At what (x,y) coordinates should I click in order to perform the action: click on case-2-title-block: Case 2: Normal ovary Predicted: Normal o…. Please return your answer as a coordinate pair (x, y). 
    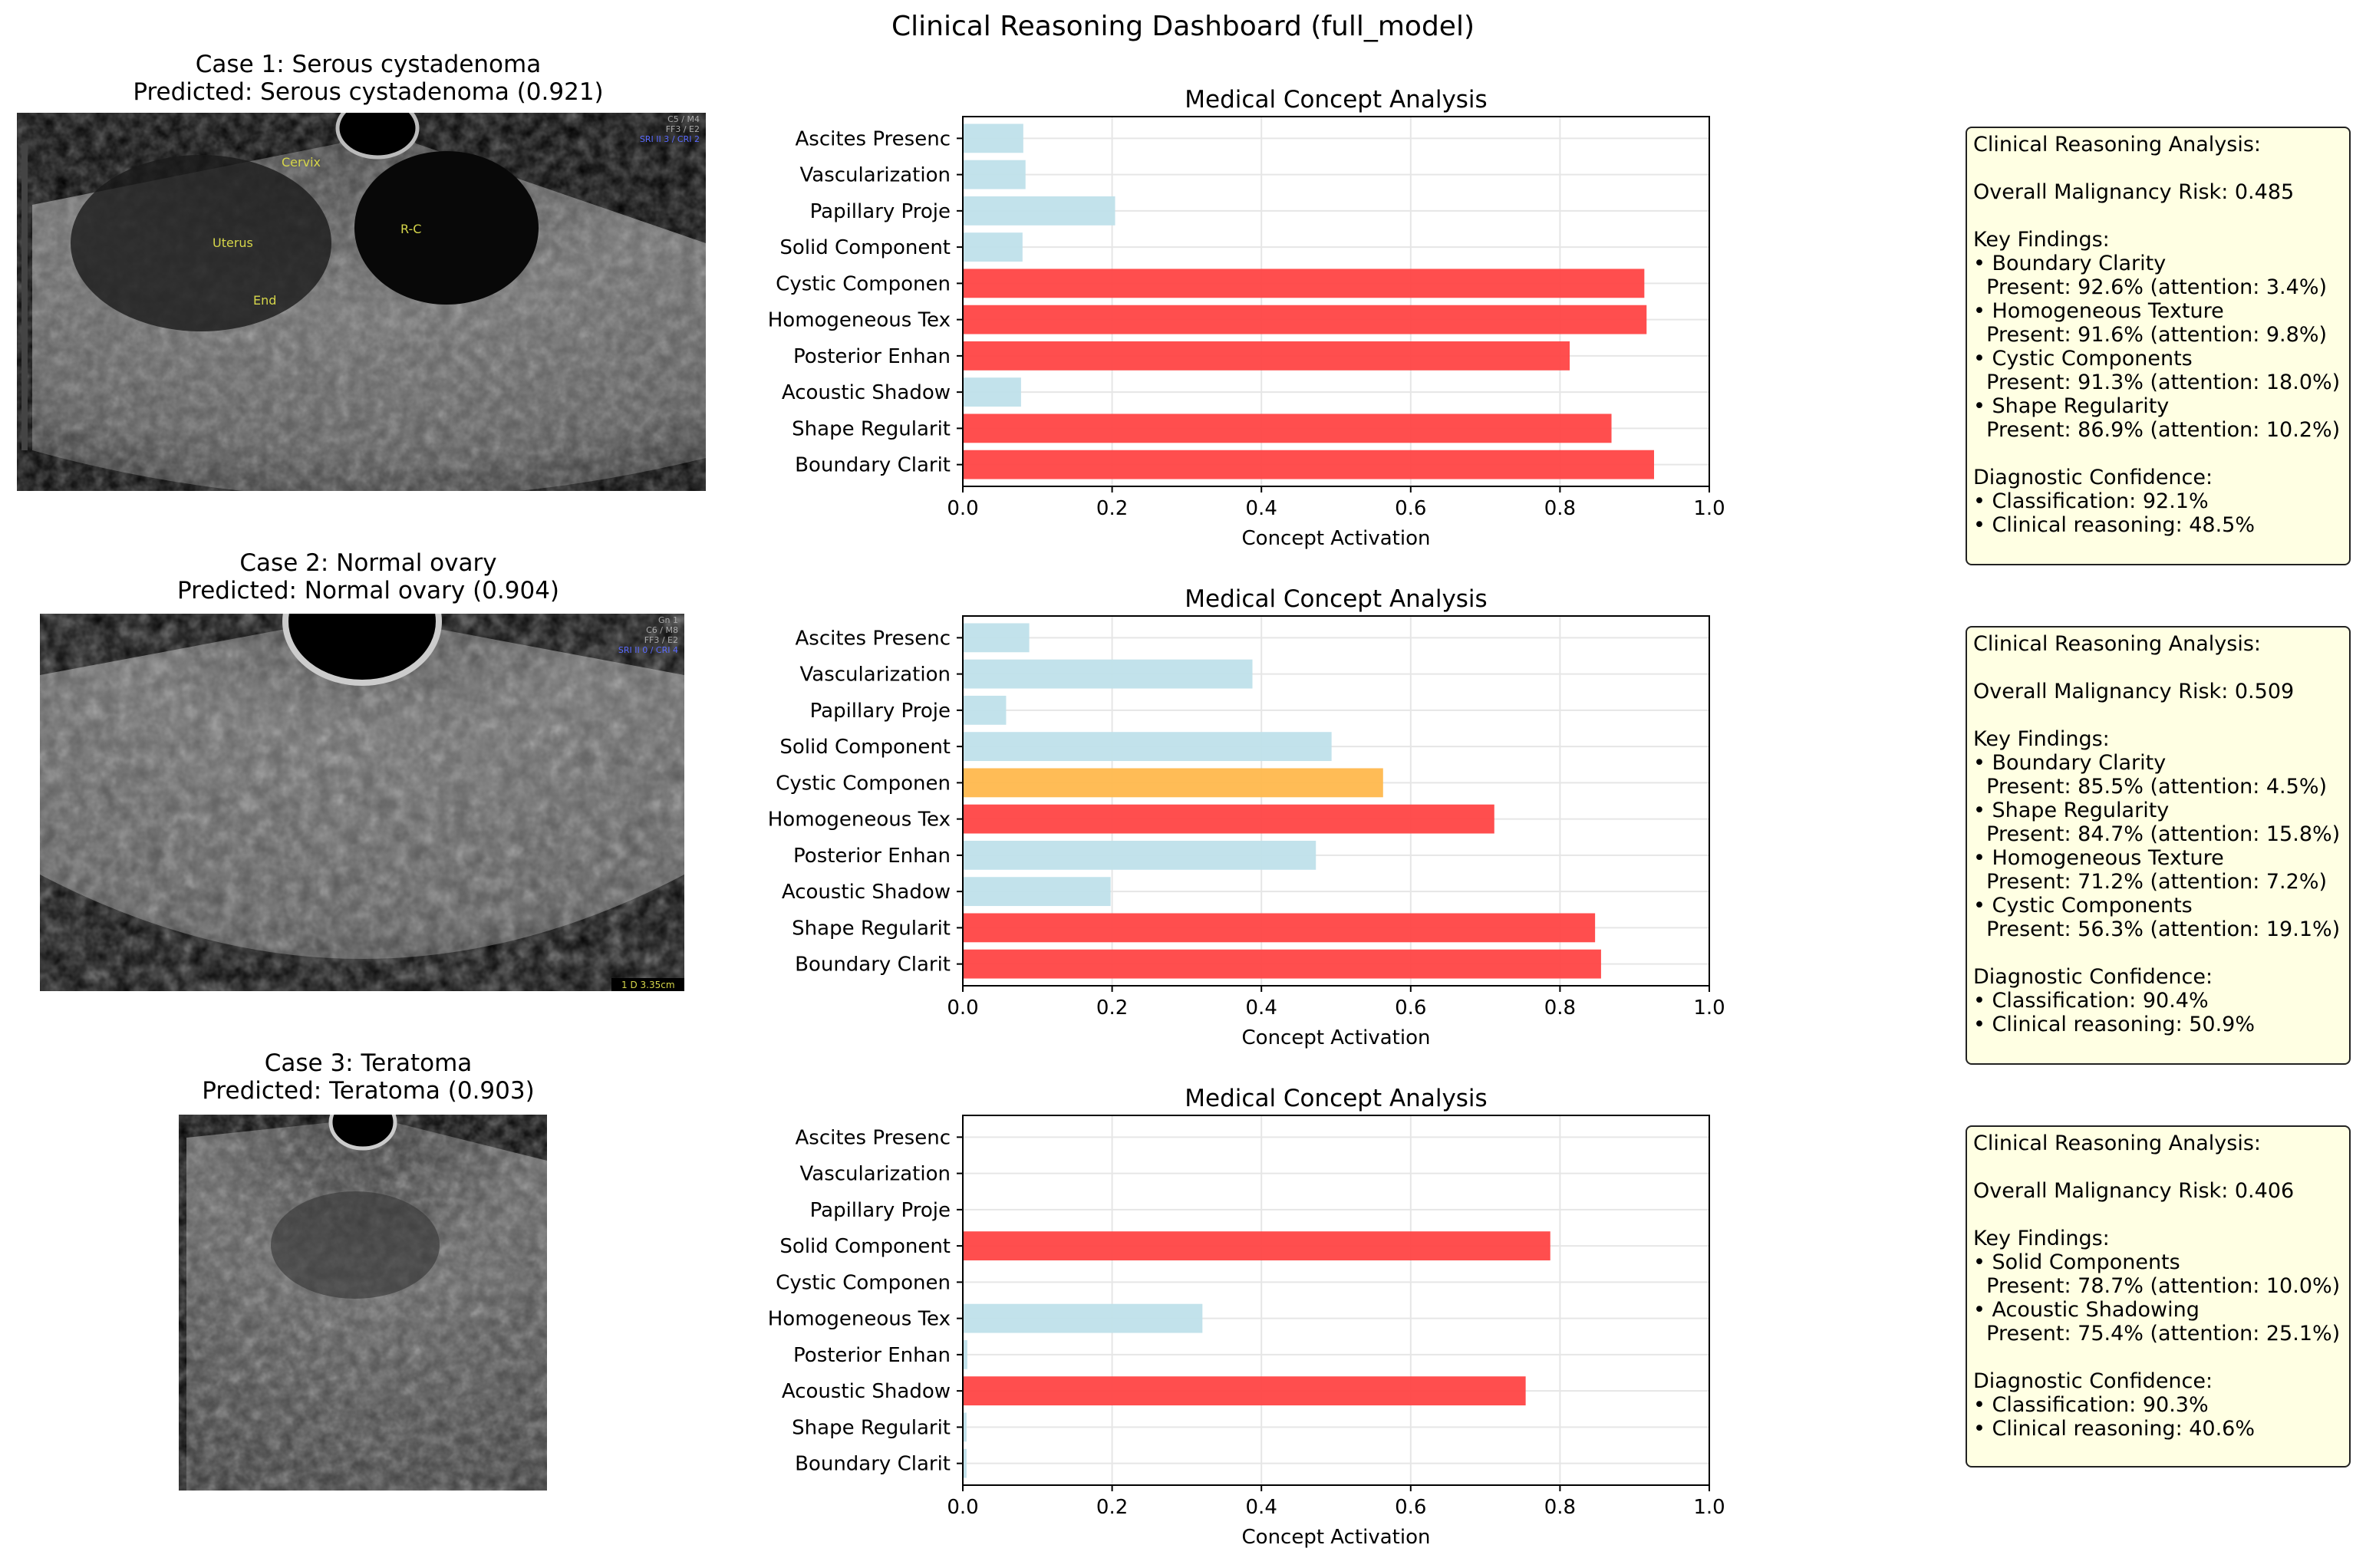
    Looking at the image, I should click on (368, 576).